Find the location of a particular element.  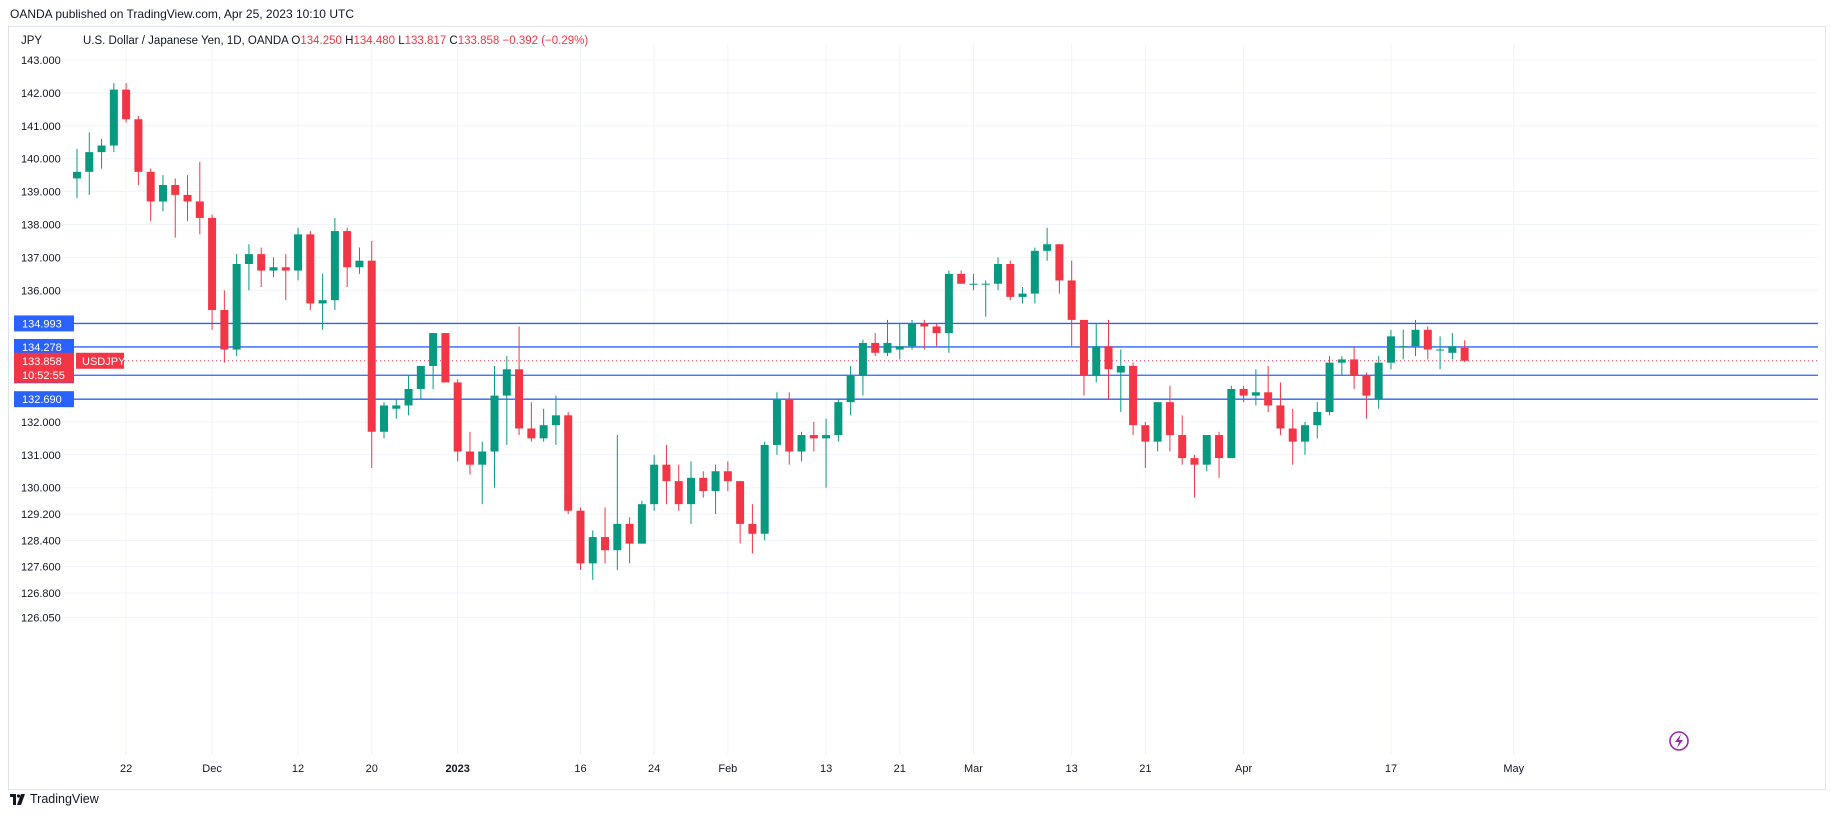

bolt-icon is located at coordinates (1679, 741).